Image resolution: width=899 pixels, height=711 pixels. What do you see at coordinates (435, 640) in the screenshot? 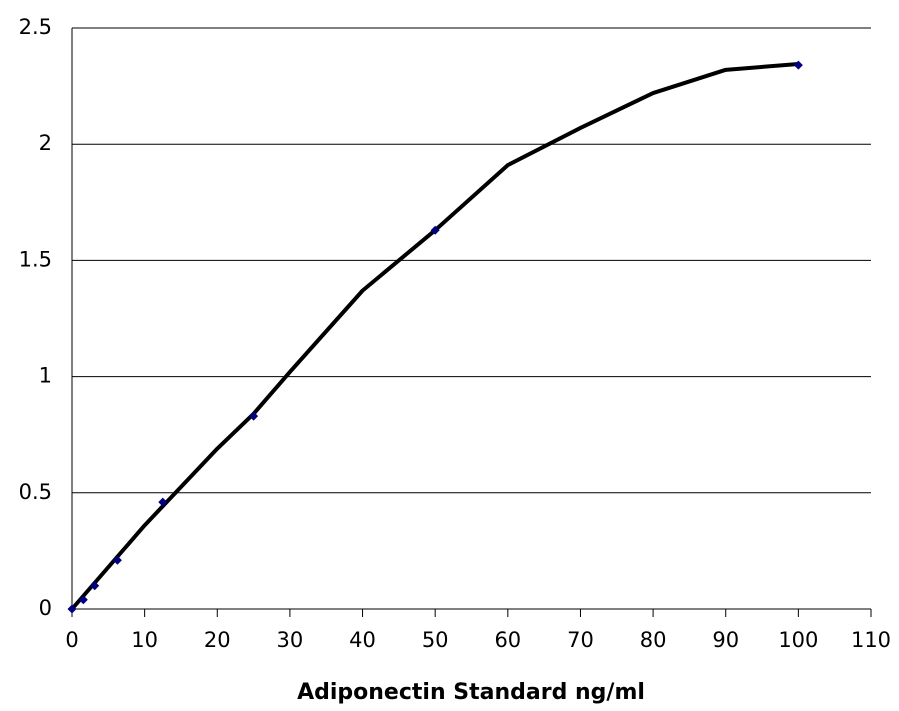
I see `x-tick-label: 50` at bounding box center [435, 640].